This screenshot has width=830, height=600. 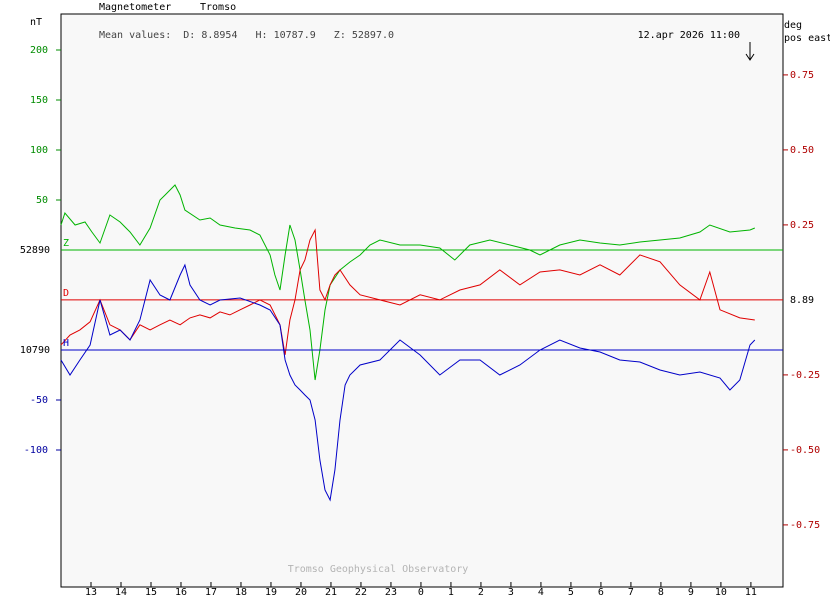 What do you see at coordinates (631, 592) in the screenshot?
I see `x-tick-label: 7` at bounding box center [631, 592].